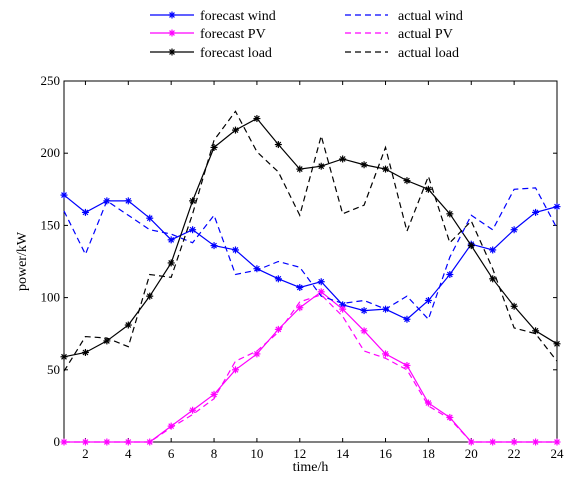 Image resolution: width=570 pixels, height=478 pixels. Describe the element at coordinates (430, 16) in the screenshot. I see `legend-label: actual wind` at that location.